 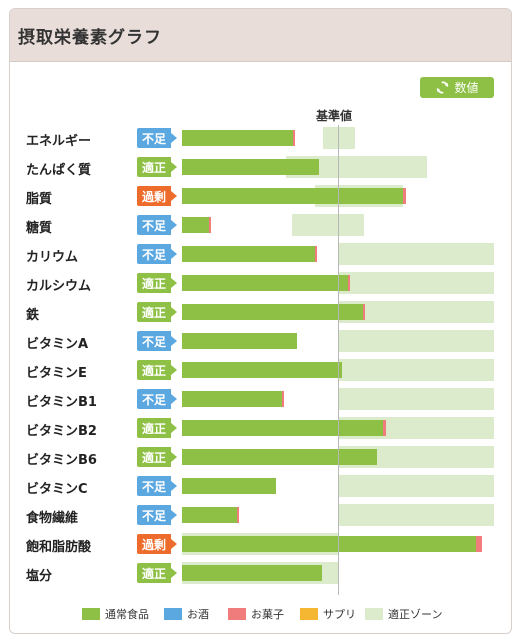 I want to click on nutrient-label: ビタミンB1, so click(x=61, y=402).